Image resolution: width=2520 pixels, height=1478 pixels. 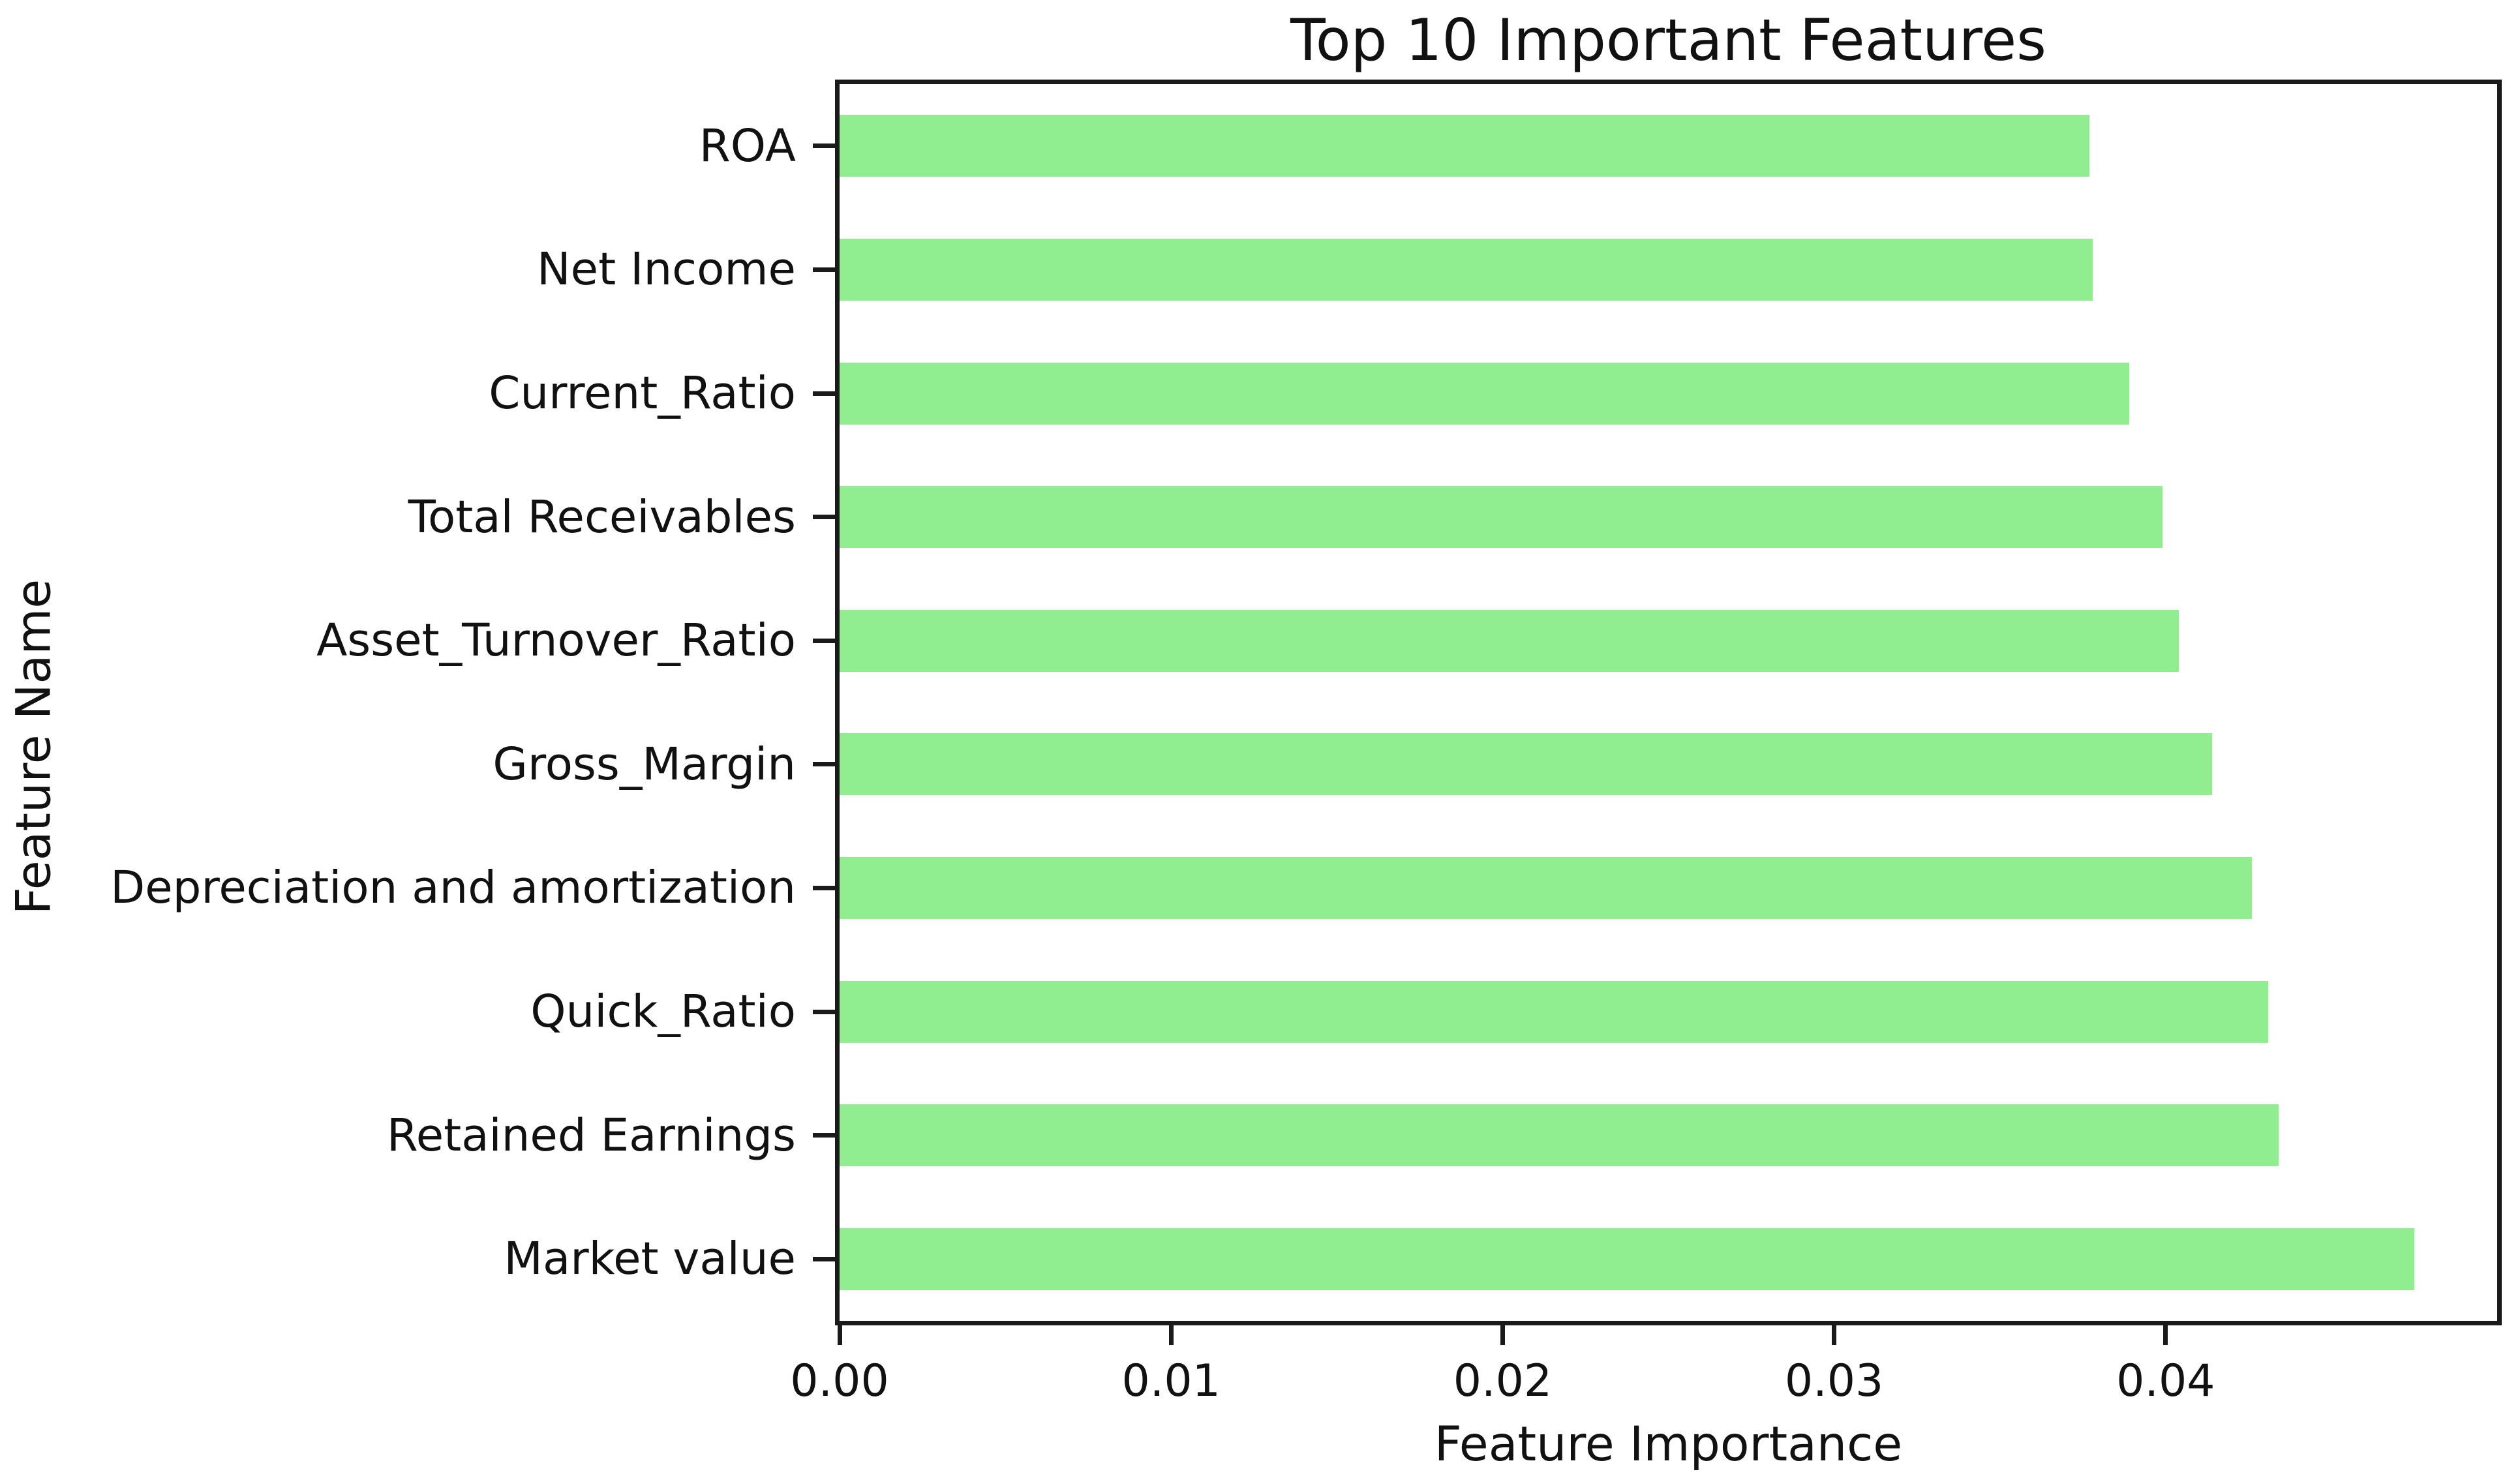 What do you see at coordinates (644, 764) in the screenshot?
I see `y-label-gross-margin: Gross_Margin` at bounding box center [644, 764].